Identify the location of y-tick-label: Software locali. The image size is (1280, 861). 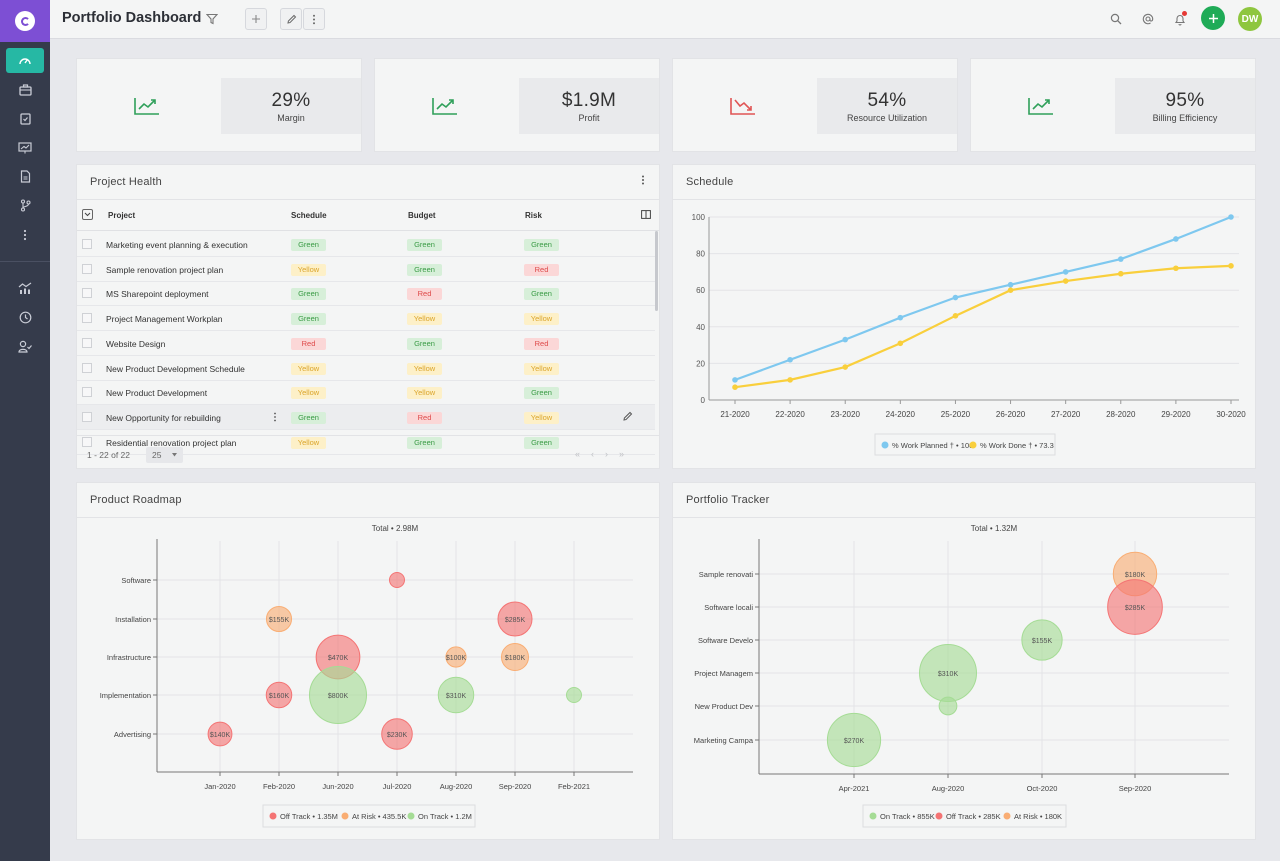
(728, 607).